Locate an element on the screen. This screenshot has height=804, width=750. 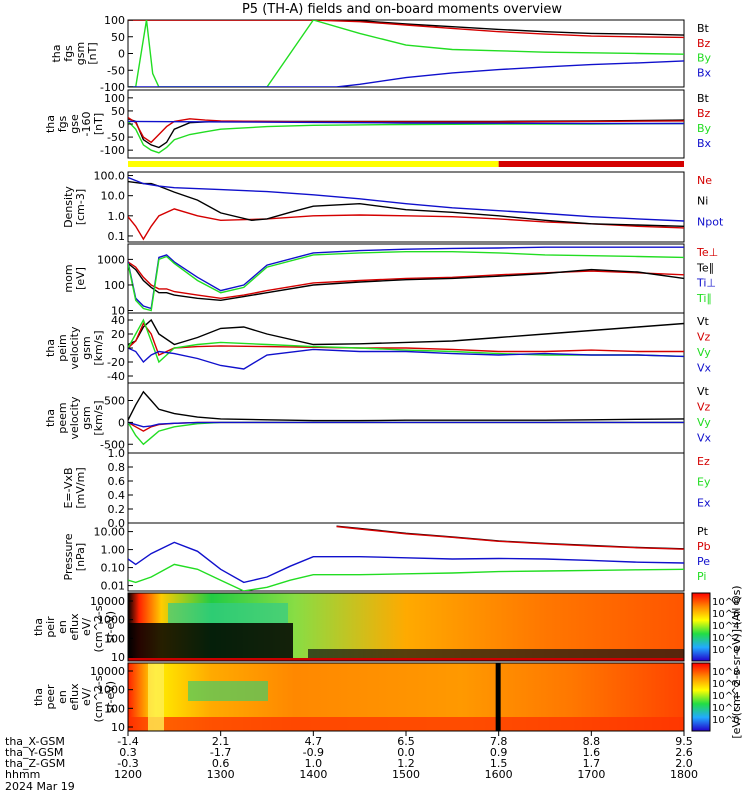
x-tick-label-X: 4.7 is located at coordinates (314, 741).